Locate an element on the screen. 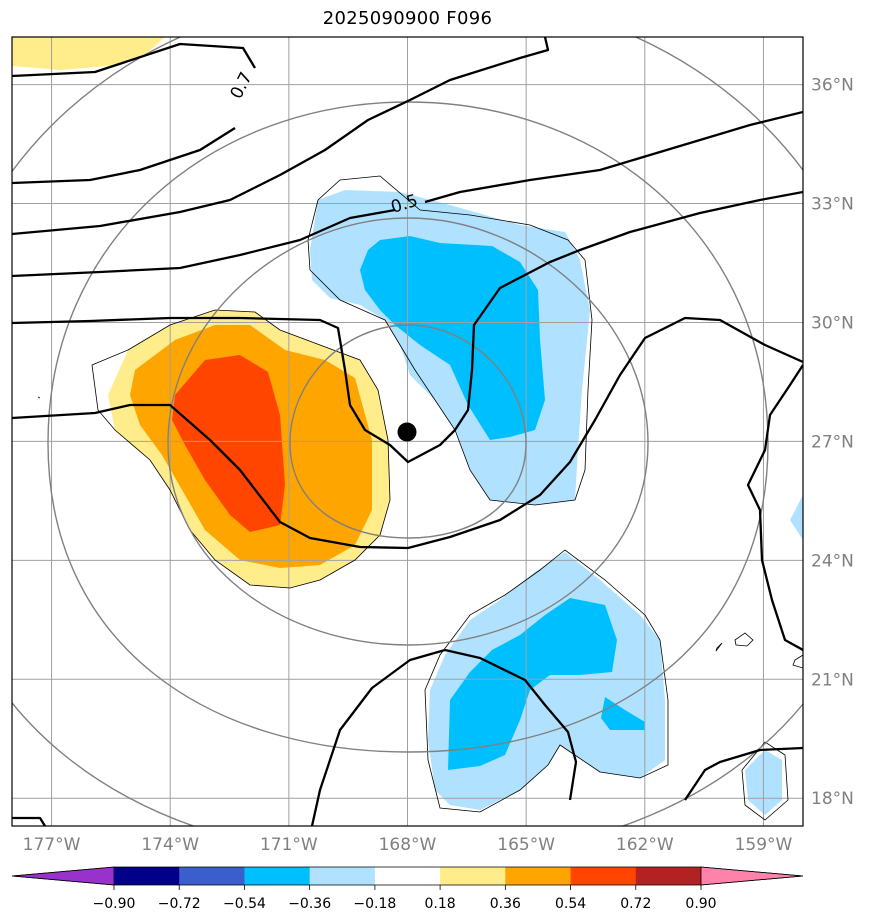  chart-title: 2025090900 F096 is located at coordinates (407, 18).